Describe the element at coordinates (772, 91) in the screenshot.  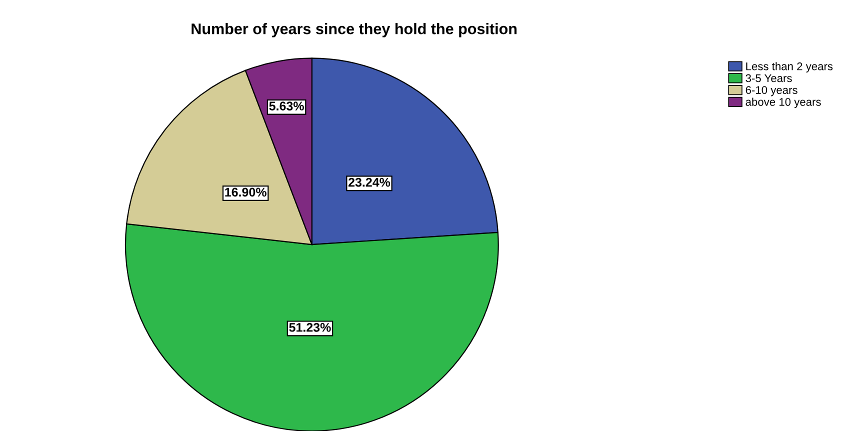
I see `legend-label: 6-10 years` at that location.